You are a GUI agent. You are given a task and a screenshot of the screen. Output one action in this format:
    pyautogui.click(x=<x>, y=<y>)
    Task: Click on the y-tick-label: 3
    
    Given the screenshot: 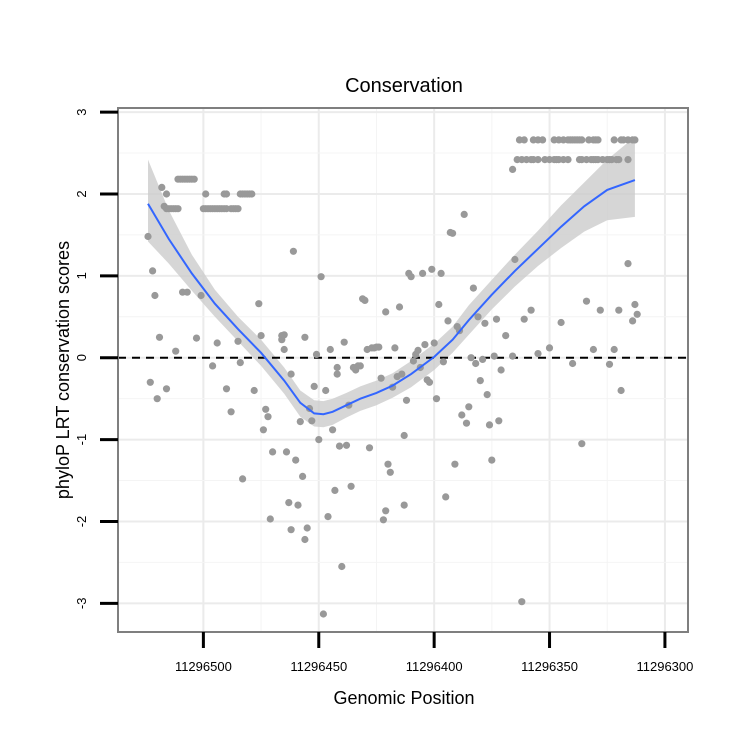 What is the action you would take?
    pyautogui.click(x=81, y=111)
    